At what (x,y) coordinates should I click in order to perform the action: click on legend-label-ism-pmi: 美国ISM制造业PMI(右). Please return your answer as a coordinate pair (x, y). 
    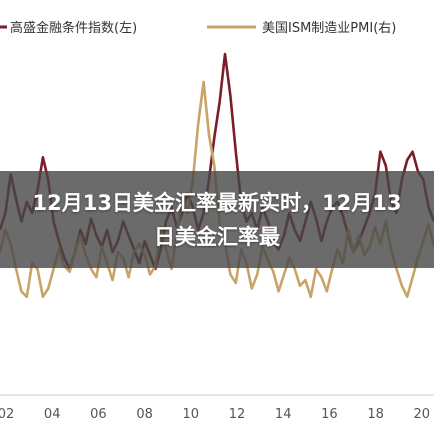
    Looking at the image, I should click on (329, 28).